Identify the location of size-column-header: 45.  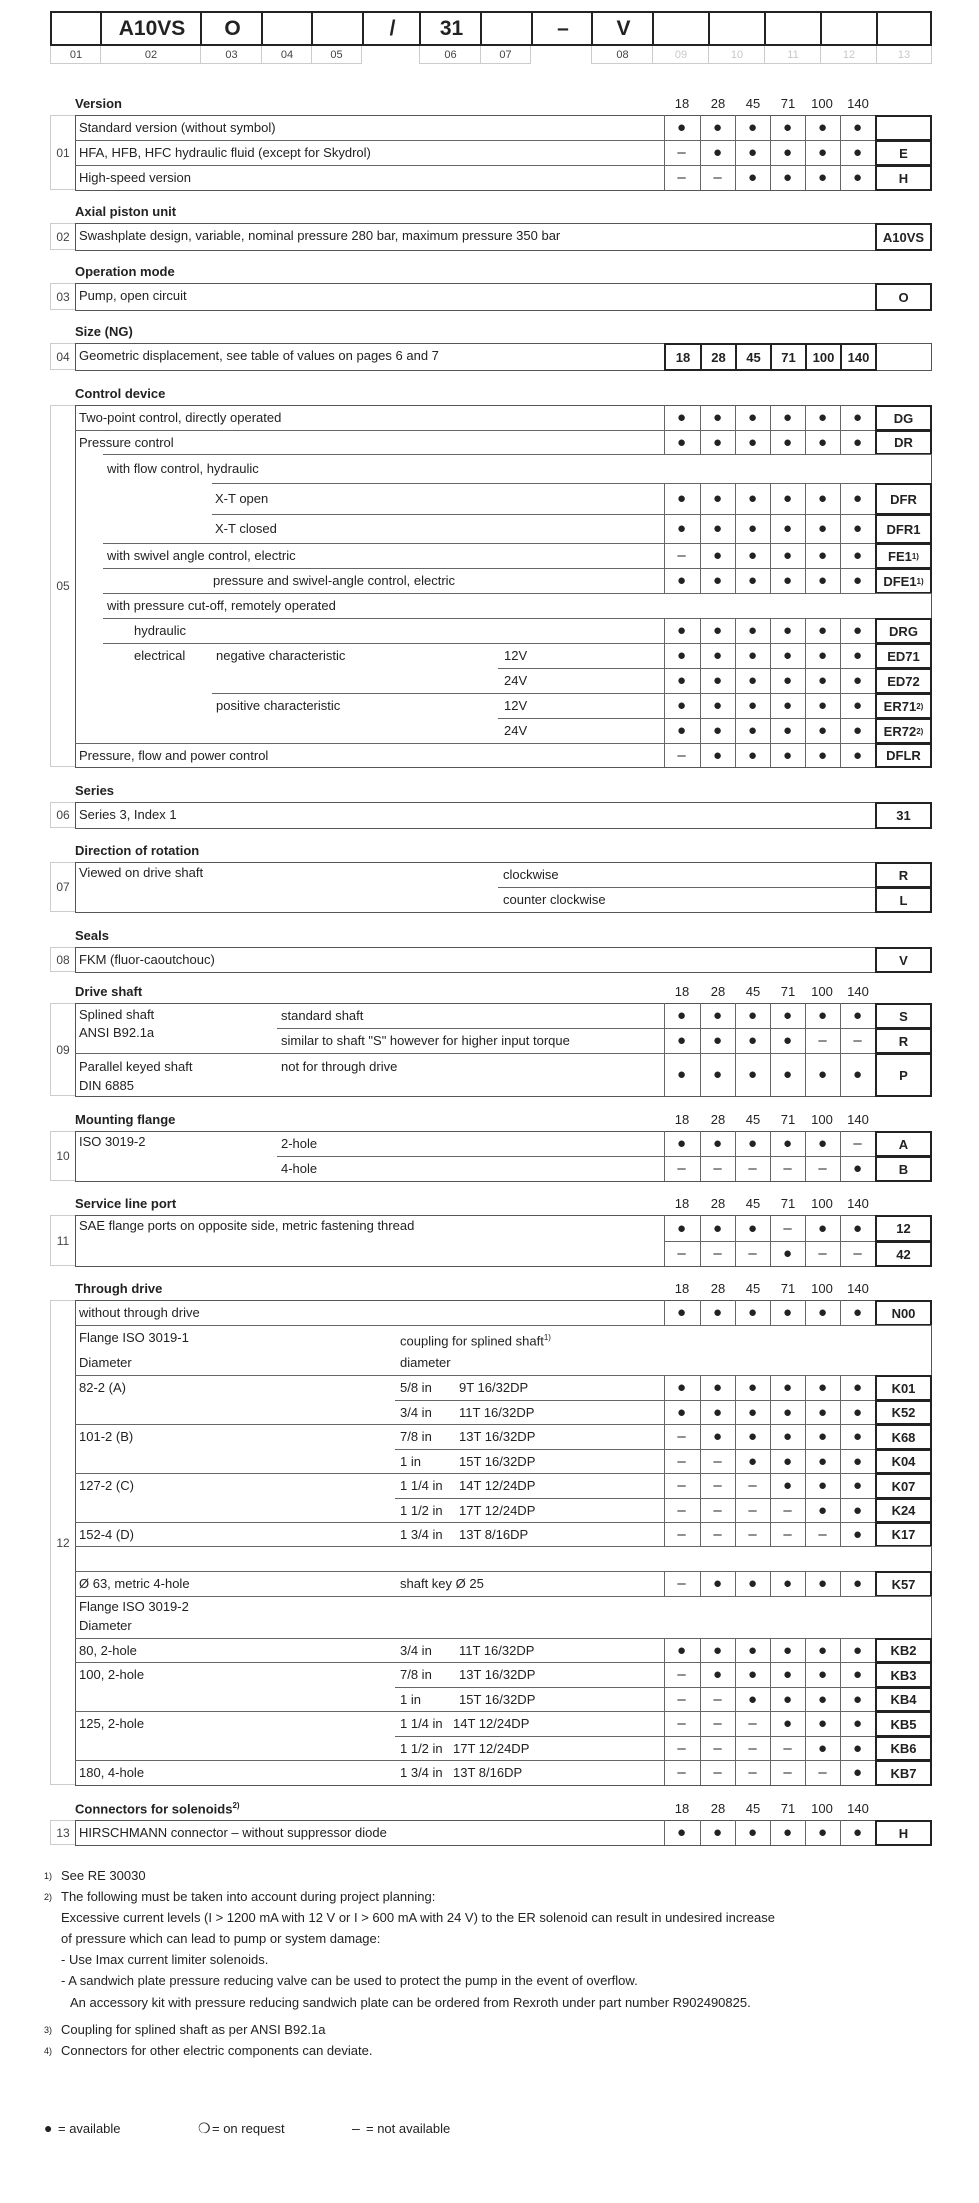
(753, 1288).